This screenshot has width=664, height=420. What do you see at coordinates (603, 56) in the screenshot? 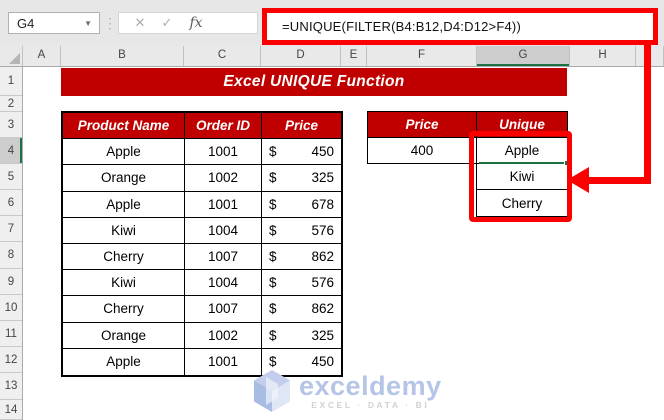
I see `column-header-H: H` at bounding box center [603, 56].